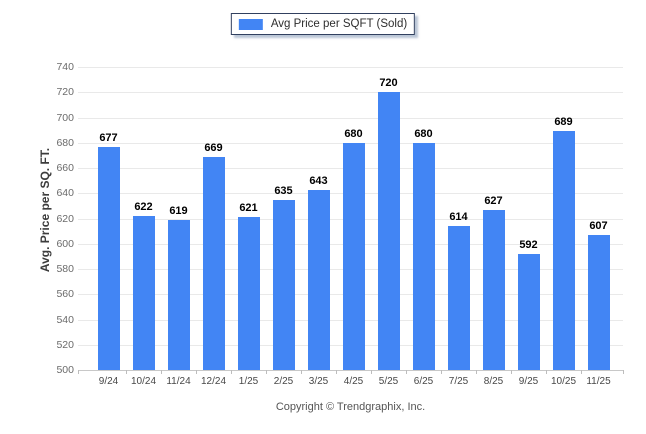 Image resolution: width=646 pixels, height=434 pixels. I want to click on bar-value-label: 622, so click(143, 207).